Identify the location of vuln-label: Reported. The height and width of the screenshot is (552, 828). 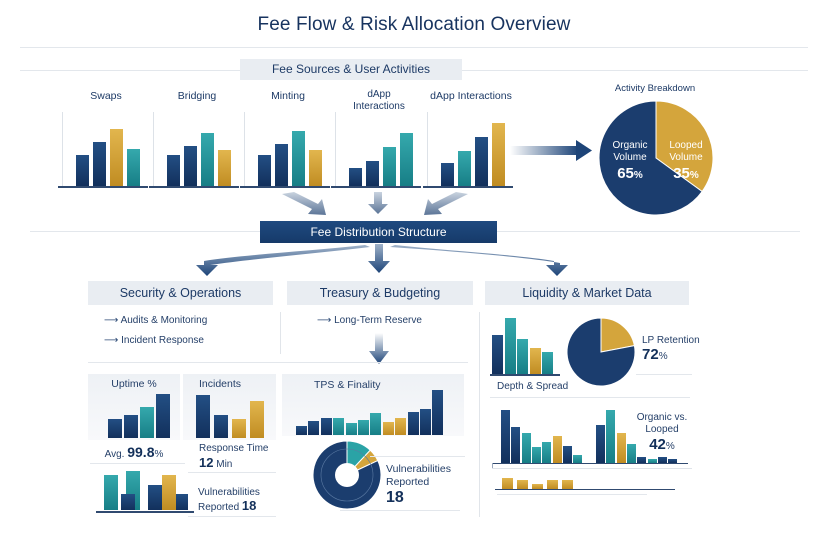
(408, 482).